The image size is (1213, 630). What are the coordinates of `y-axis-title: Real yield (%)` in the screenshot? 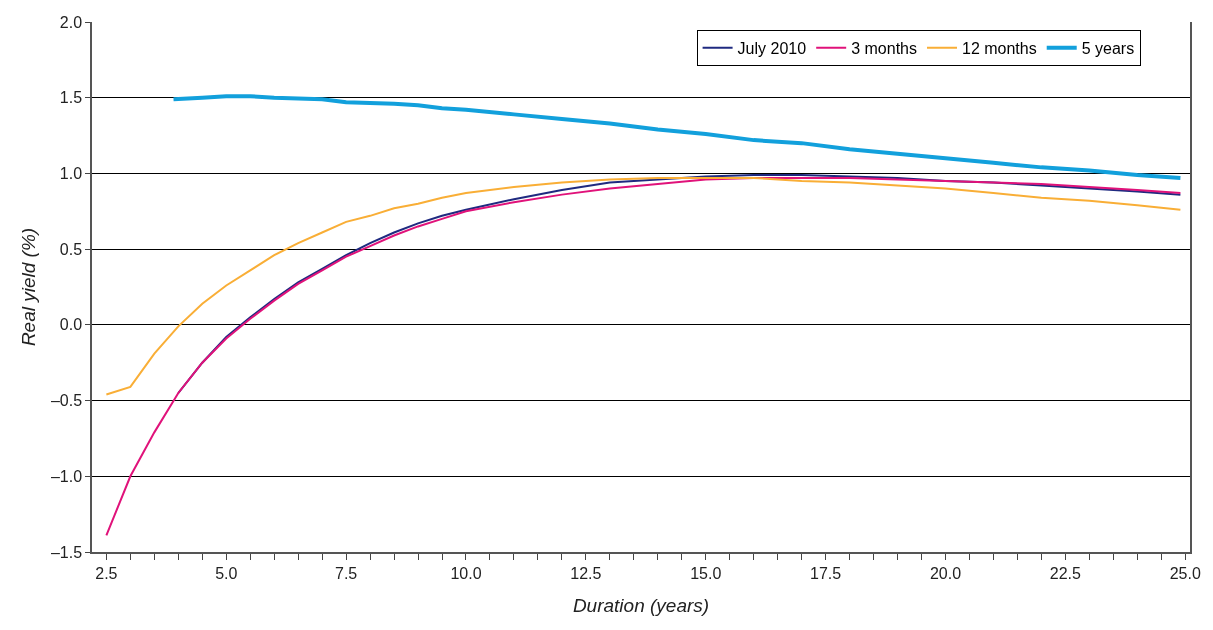 It's located at (29, 287).